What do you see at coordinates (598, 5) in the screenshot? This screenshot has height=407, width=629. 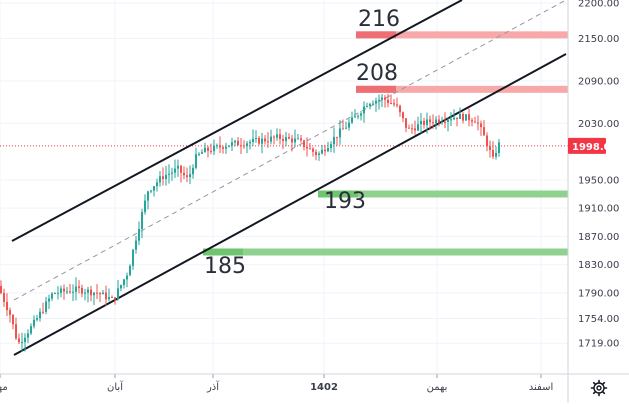 I see `y-tick-label: 2200.00` at bounding box center [598, 5].